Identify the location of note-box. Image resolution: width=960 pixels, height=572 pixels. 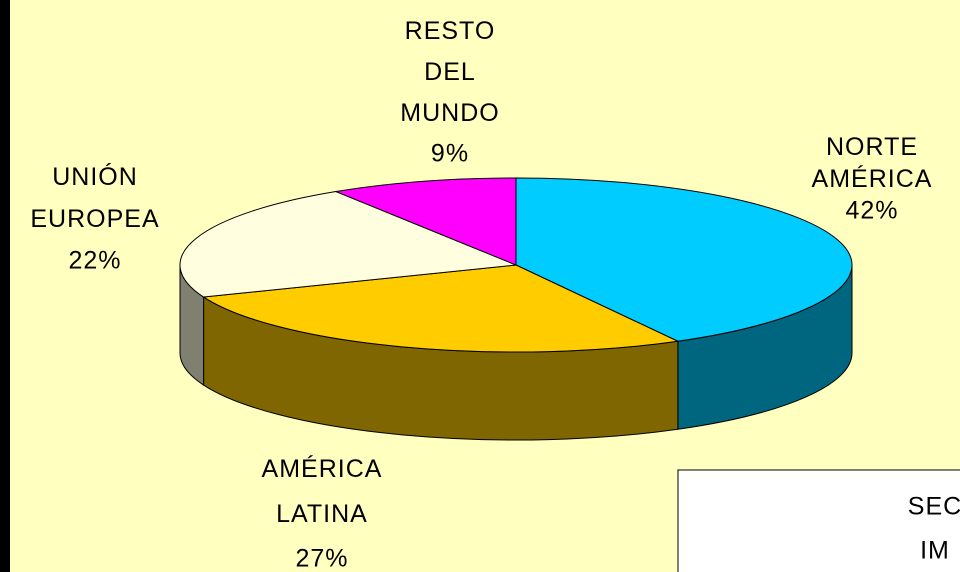
(818, 520).